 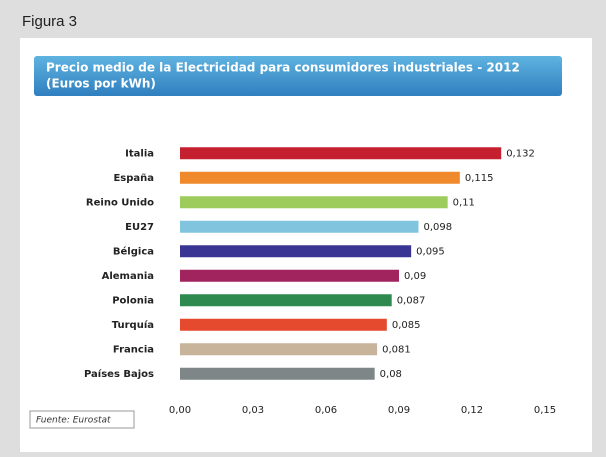 I want to click on y-tick-label: Turquía, so click(x=133, y=325).